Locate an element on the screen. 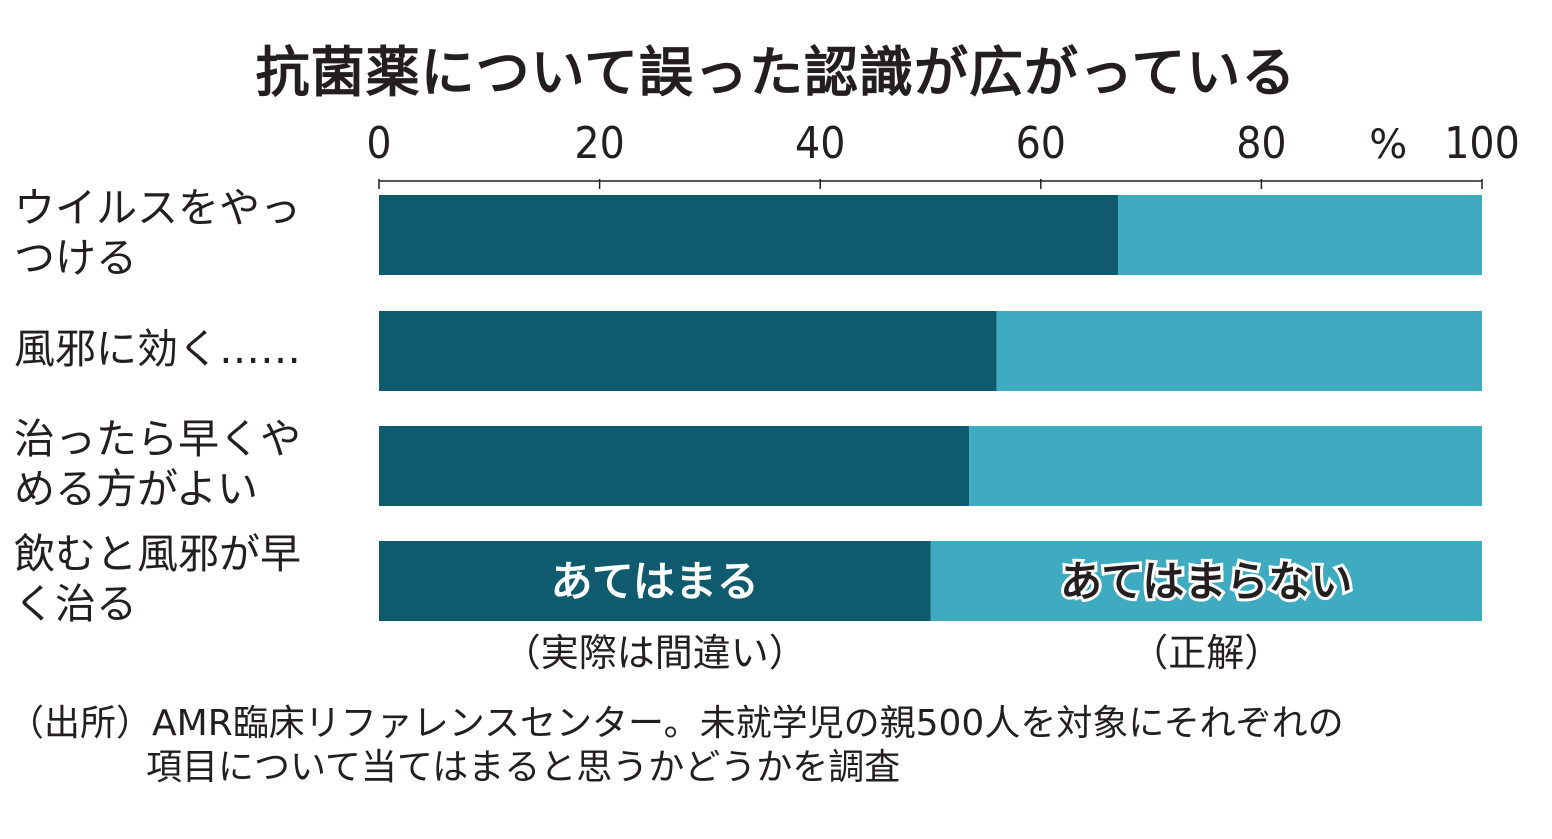  x-tick-label: 40 is located at coordinates (820, 143).